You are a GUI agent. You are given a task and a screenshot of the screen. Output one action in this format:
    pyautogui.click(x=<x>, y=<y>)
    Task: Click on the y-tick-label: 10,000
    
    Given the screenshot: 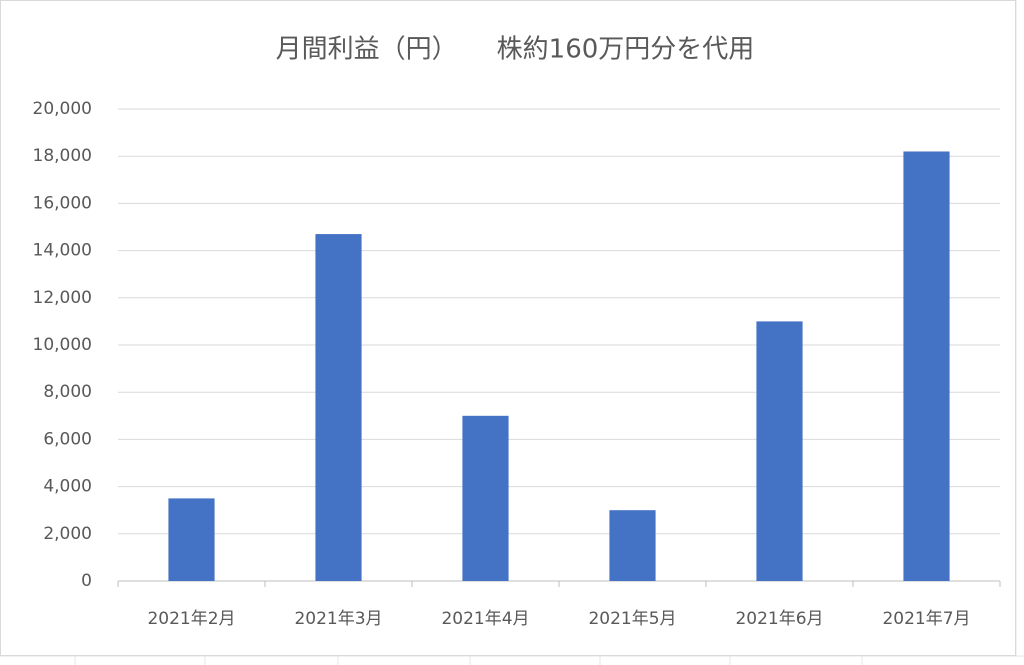 What is the action you would take?
    pyautogui.click(x=62, y=345)
    